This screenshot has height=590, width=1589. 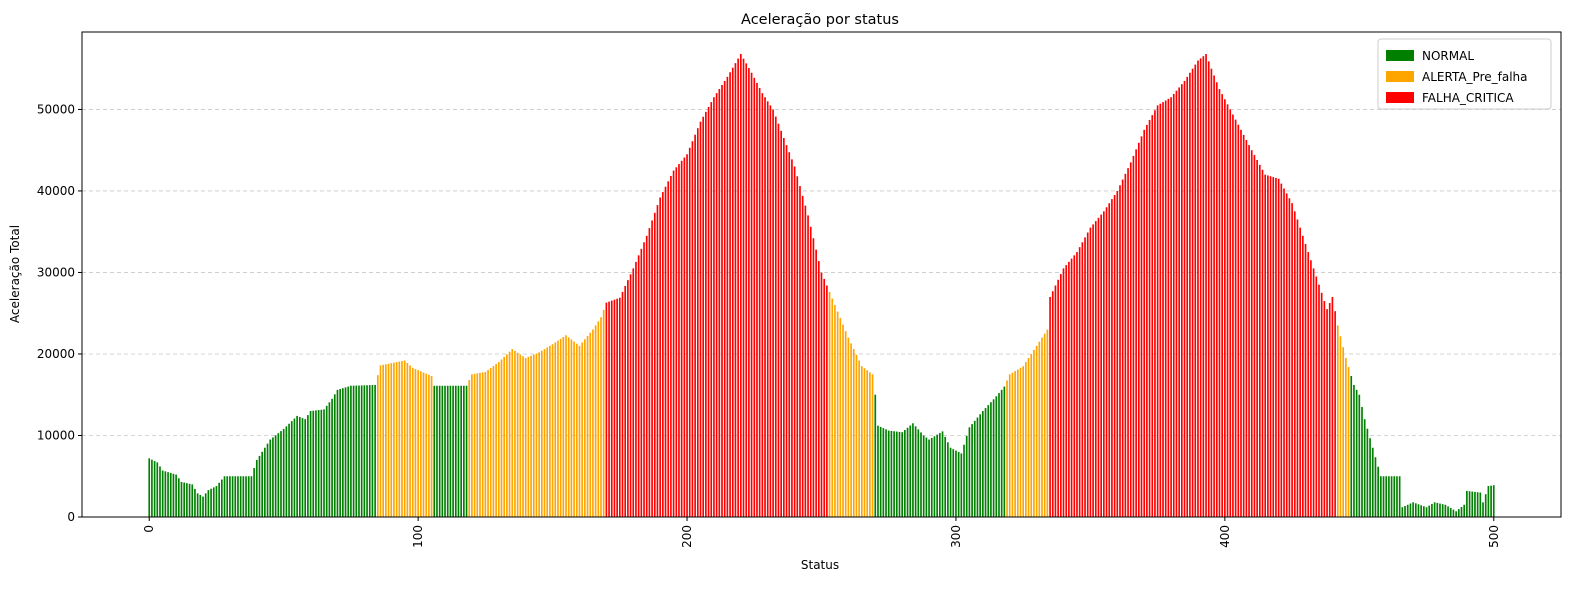 What do you see at coordinates (59, 313) in the screenshot?
I see `y-axis-ticks: 0 10000 20000 30000 40000 50000` at bounding box center [59, 313].